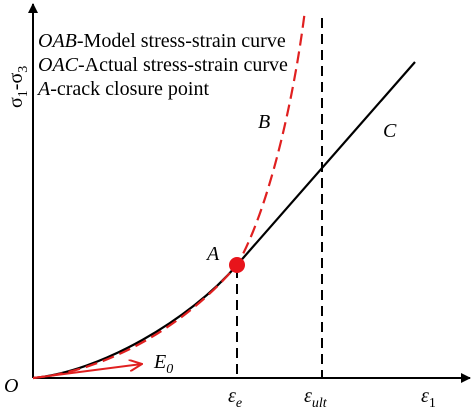 The image size is (474, 412). Describe the element at coordinates (181, 41) in the screenshot. I see `legend-text: -Model stress-strain curve` at that location.